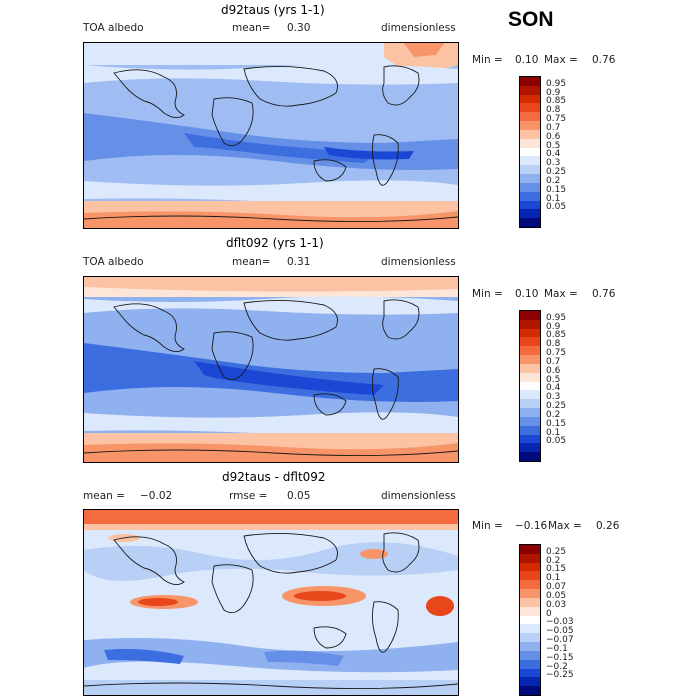  Describe the element at coordinates (553, 136) in the screenshot. I see `panel-1-tick: 0.6` at that location.